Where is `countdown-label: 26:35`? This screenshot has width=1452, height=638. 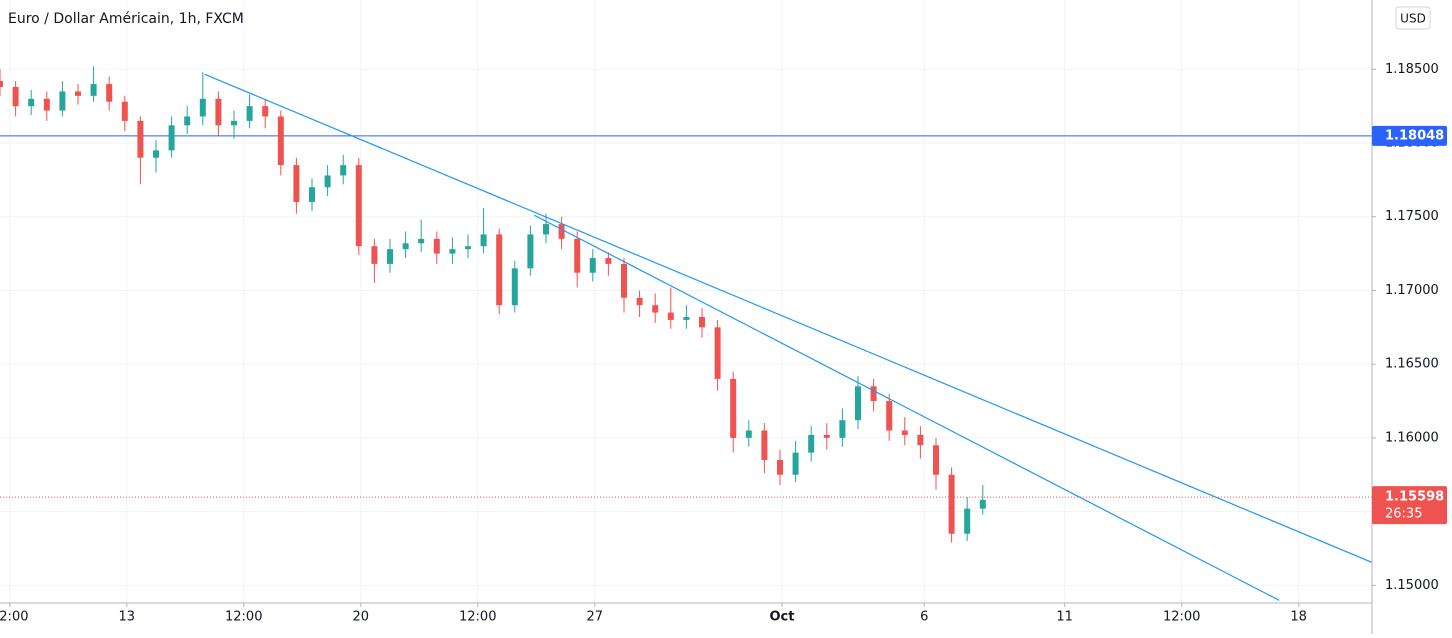 countdown-label: 26:35 is located at coordinates (1403, 514).